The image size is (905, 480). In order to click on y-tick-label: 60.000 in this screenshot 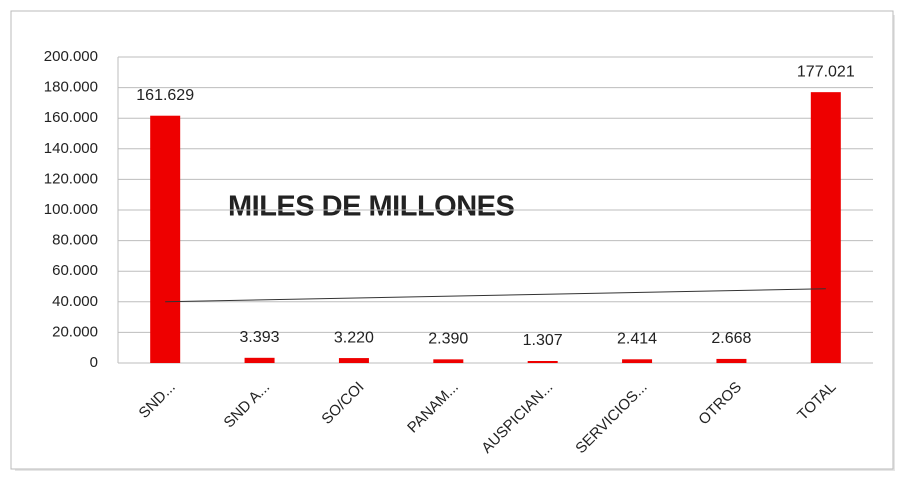, I will do `click(75, 270)`.